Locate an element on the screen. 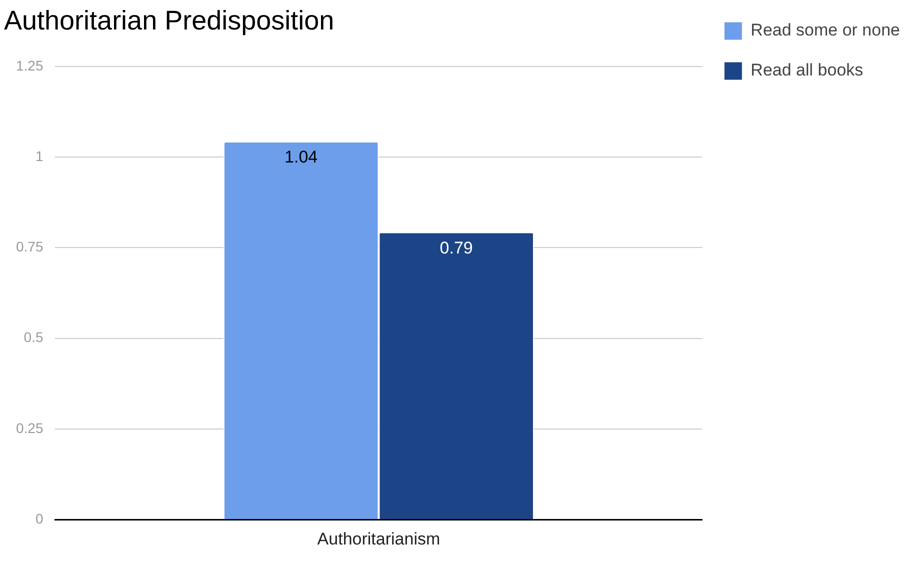  y-tick-label: 0.75 is located at coordinates (30, 246).